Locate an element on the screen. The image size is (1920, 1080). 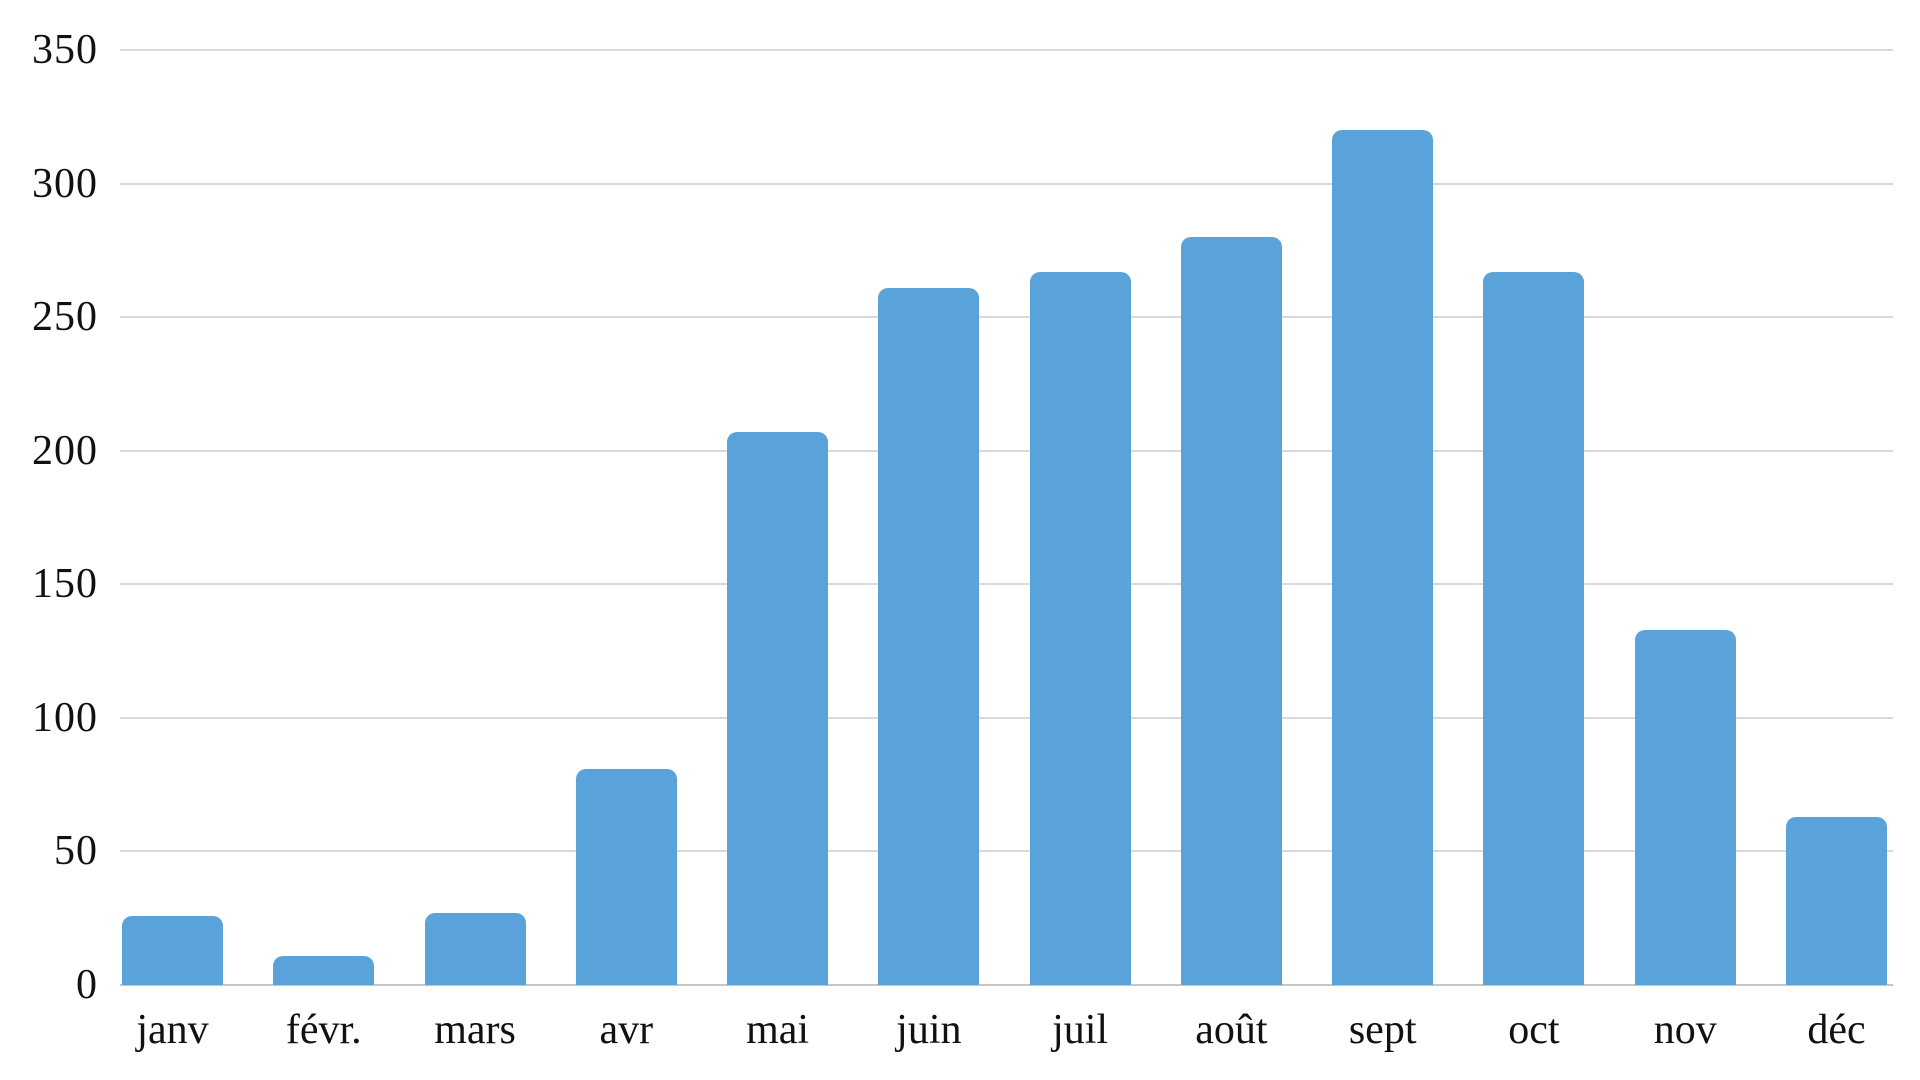
x-tick-label-juil: juil is located at coordinates (1080, 1030).